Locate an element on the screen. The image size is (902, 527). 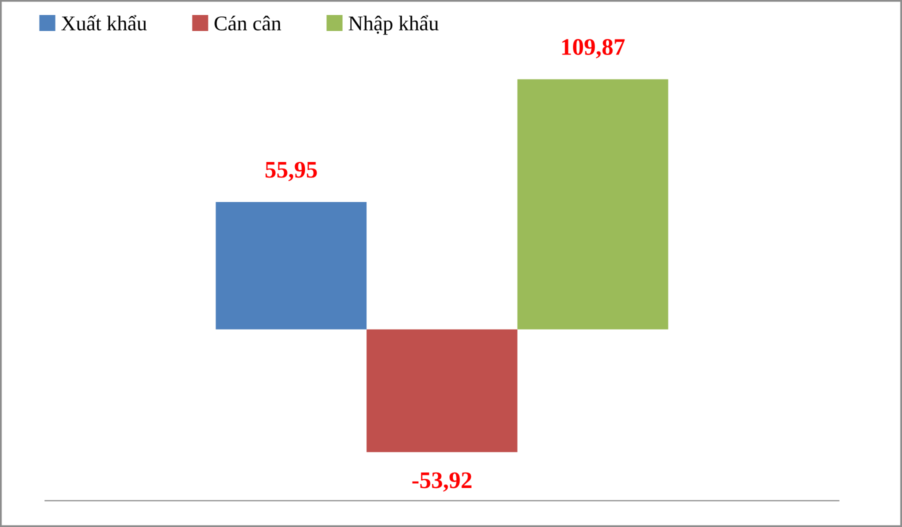
data-label: 55,95 is located at coordinates (291, 172).